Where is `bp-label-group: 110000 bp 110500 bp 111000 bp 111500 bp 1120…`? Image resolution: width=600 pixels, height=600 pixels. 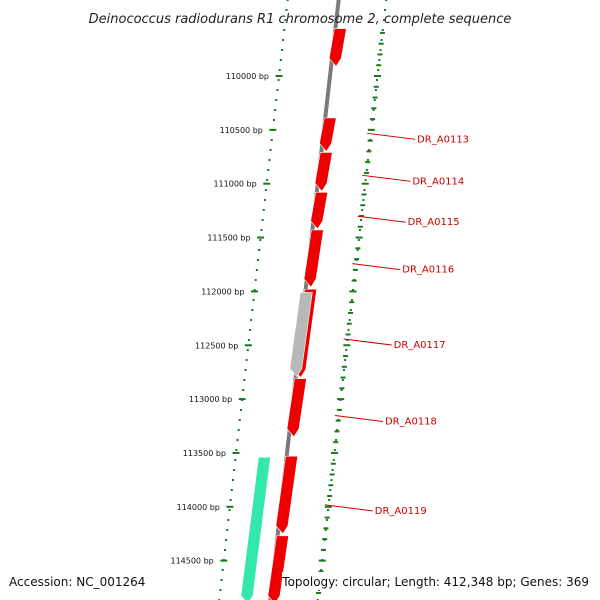
bp-label-group: 110000 bp 110500 bp 111000 bp 111500 bp 1120… is located at coordinates (219, 319).